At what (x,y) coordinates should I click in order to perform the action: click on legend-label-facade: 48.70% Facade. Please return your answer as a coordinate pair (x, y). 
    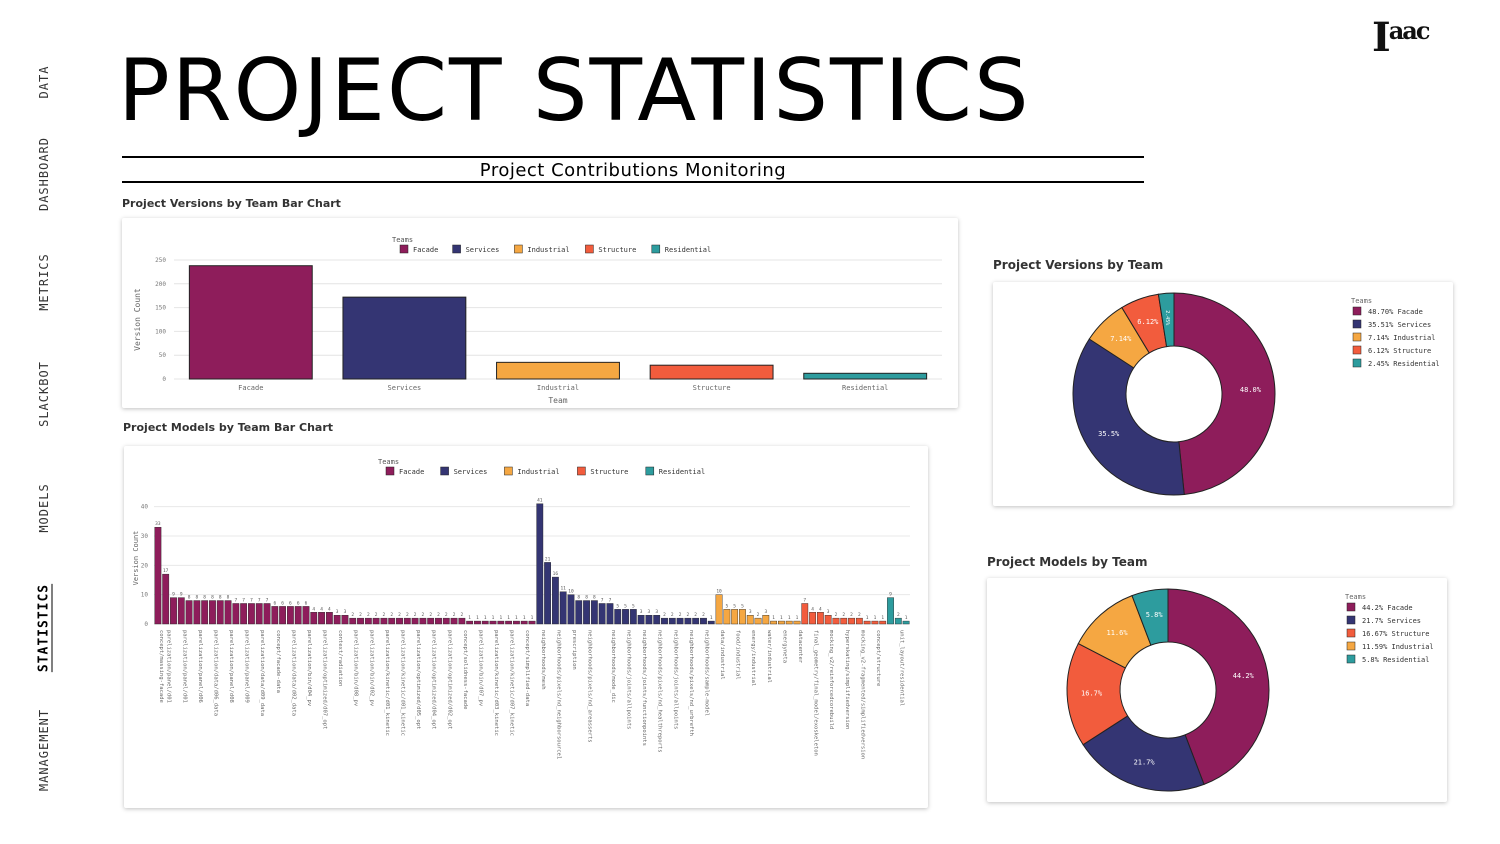
    Looking at the image, I should click on (1395, 312).